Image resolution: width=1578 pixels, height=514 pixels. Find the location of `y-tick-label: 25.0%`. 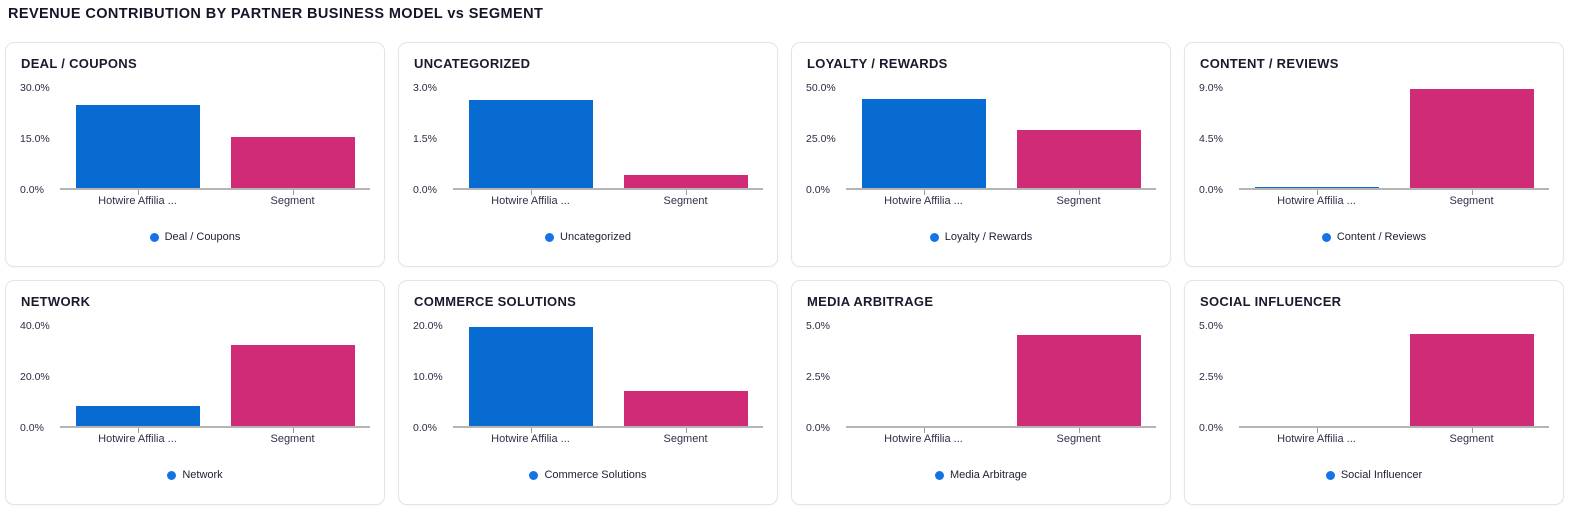

y-tick-label: 25.0% is located at coordinates (821, 139).